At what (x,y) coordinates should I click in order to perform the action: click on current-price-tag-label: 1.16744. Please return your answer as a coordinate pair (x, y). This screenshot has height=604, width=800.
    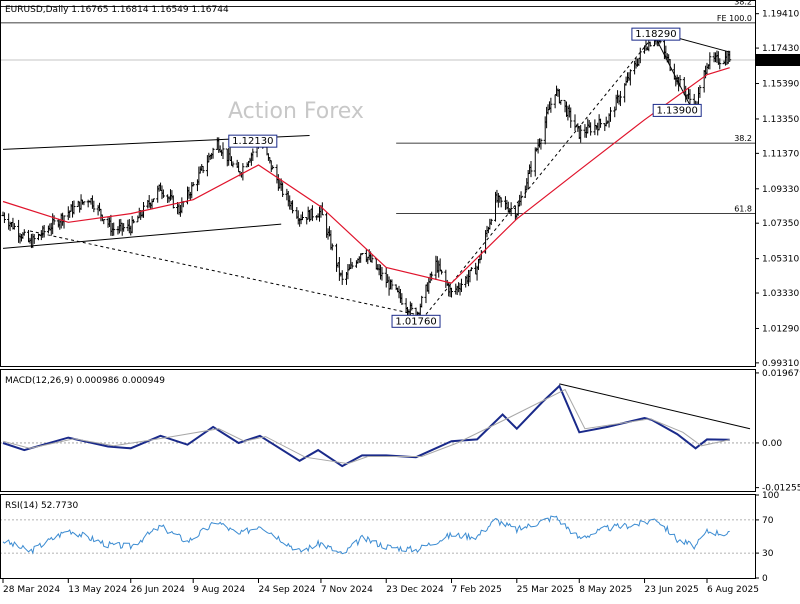
    Looking at the image, I should click on (776, 61).